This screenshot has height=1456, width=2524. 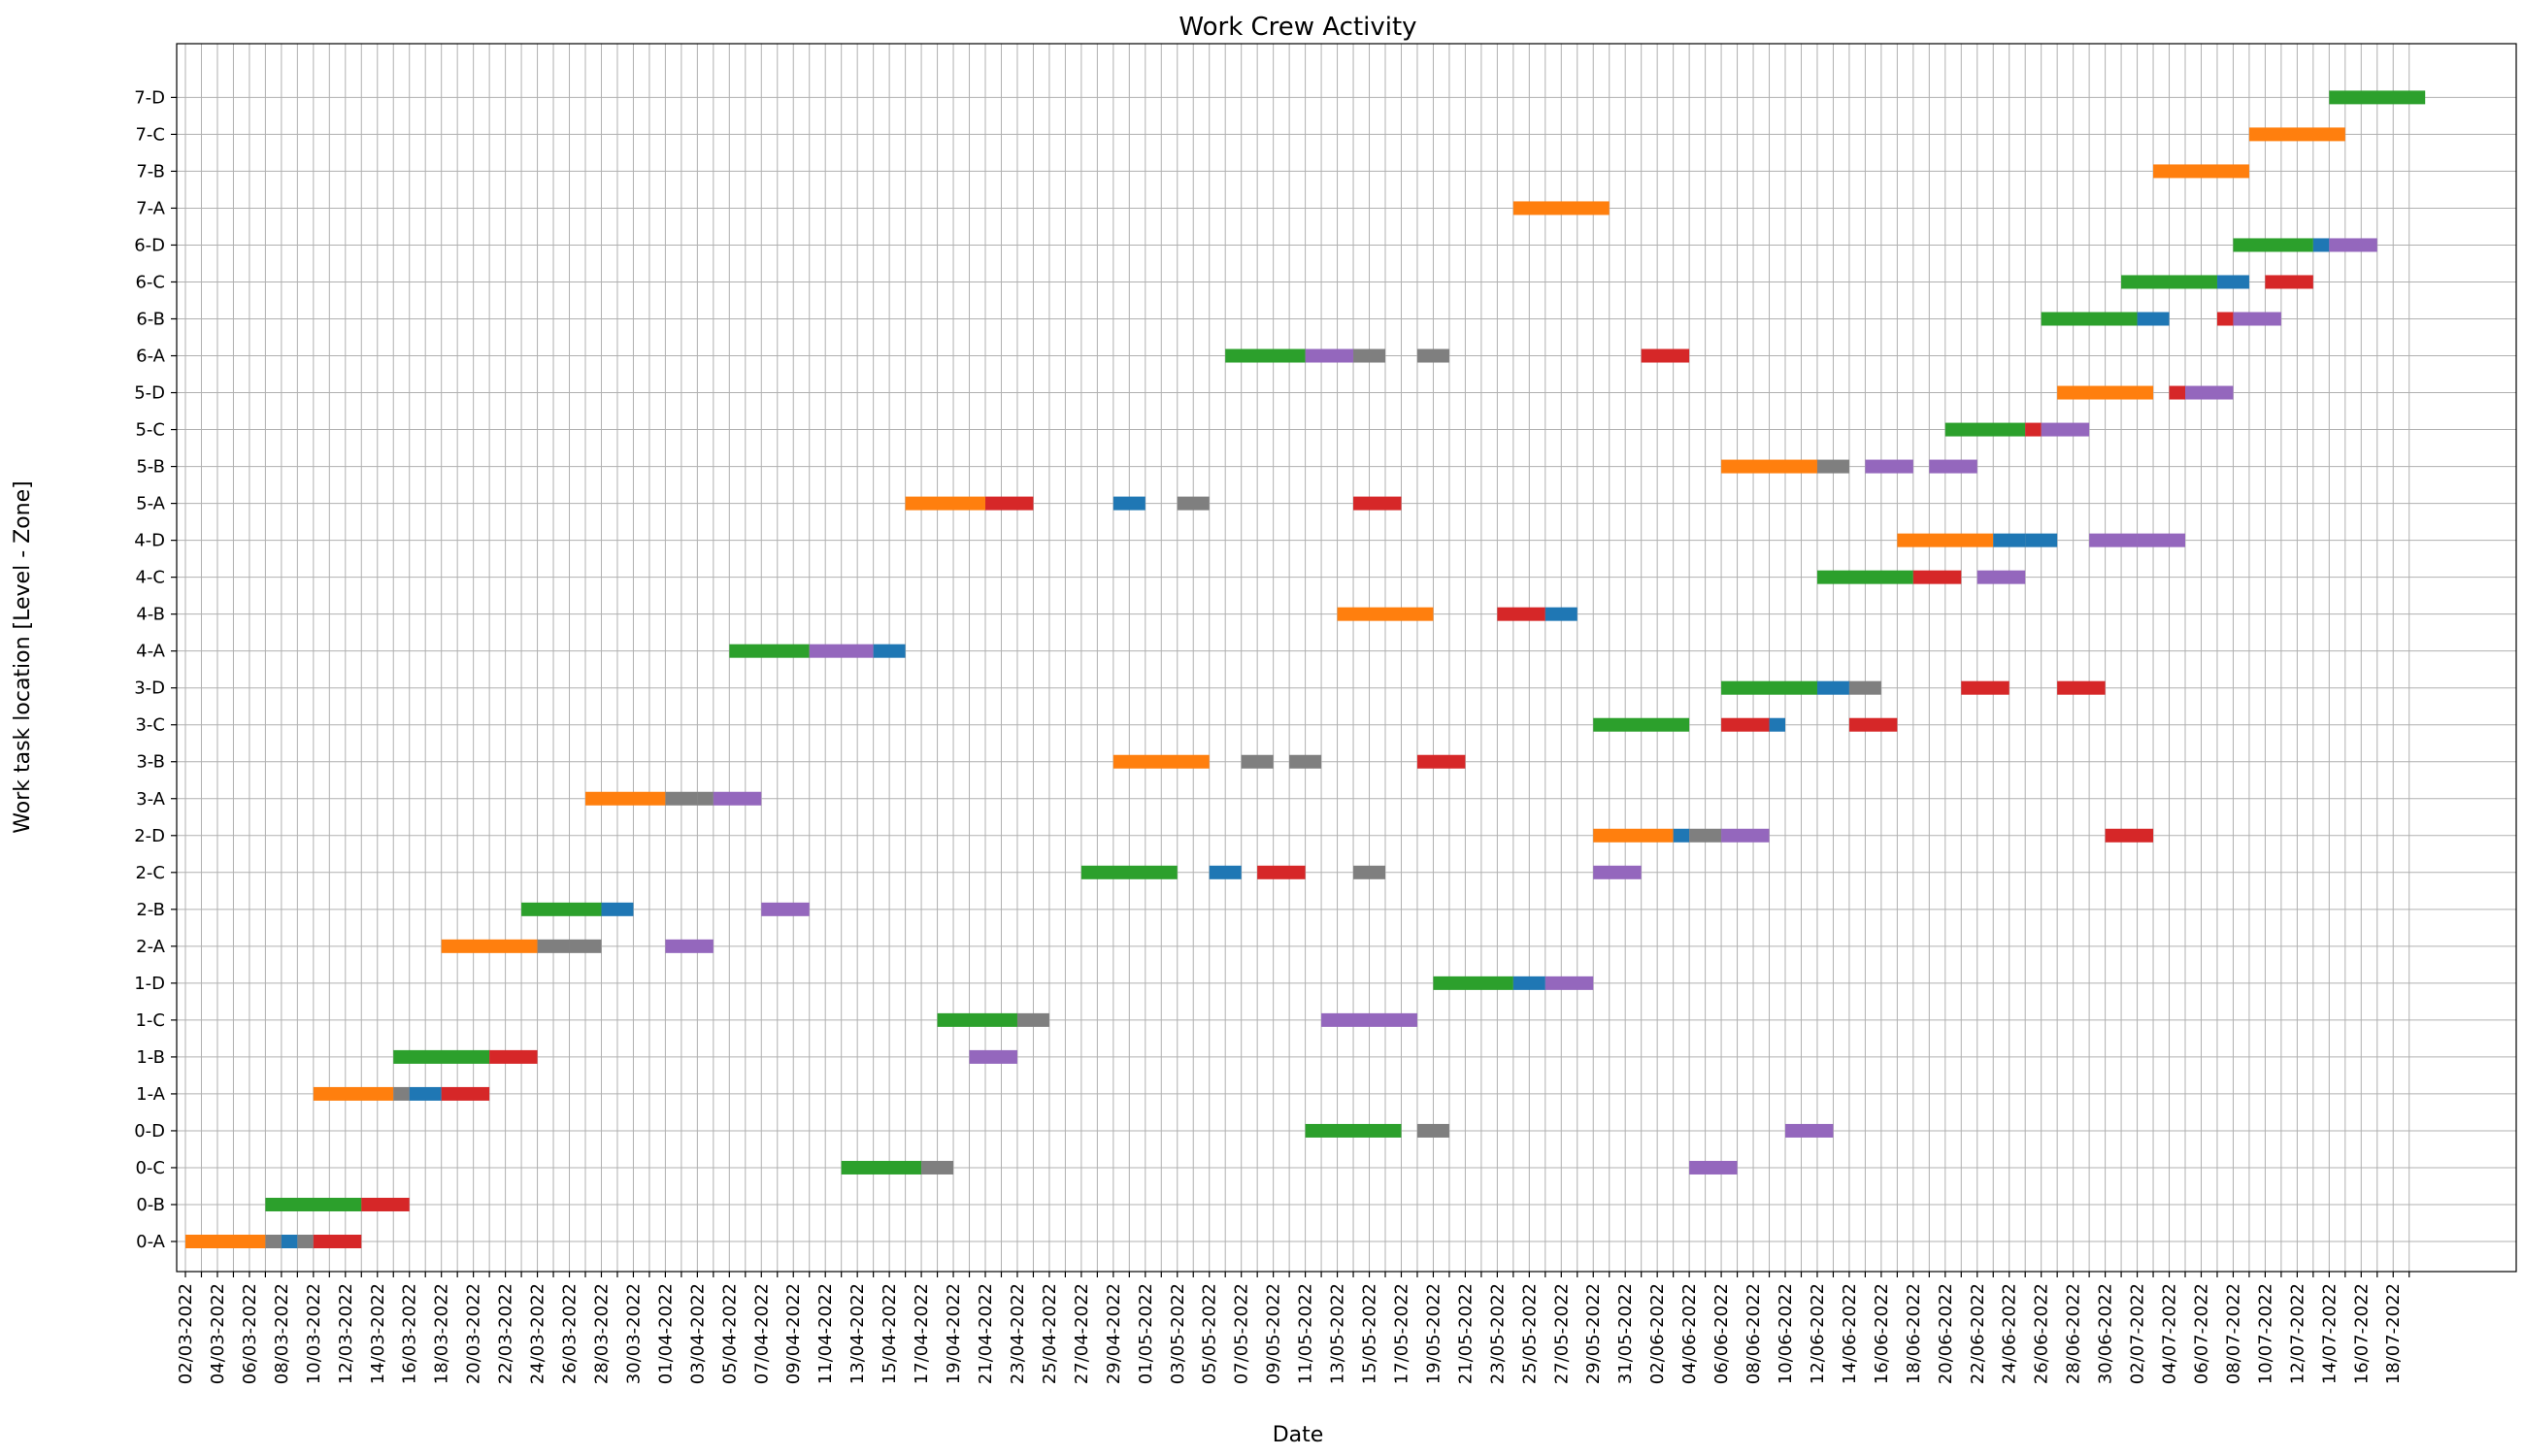 I want to click on y-axis-label: Work task location [Level - Zone], so click(x=23, y=656).